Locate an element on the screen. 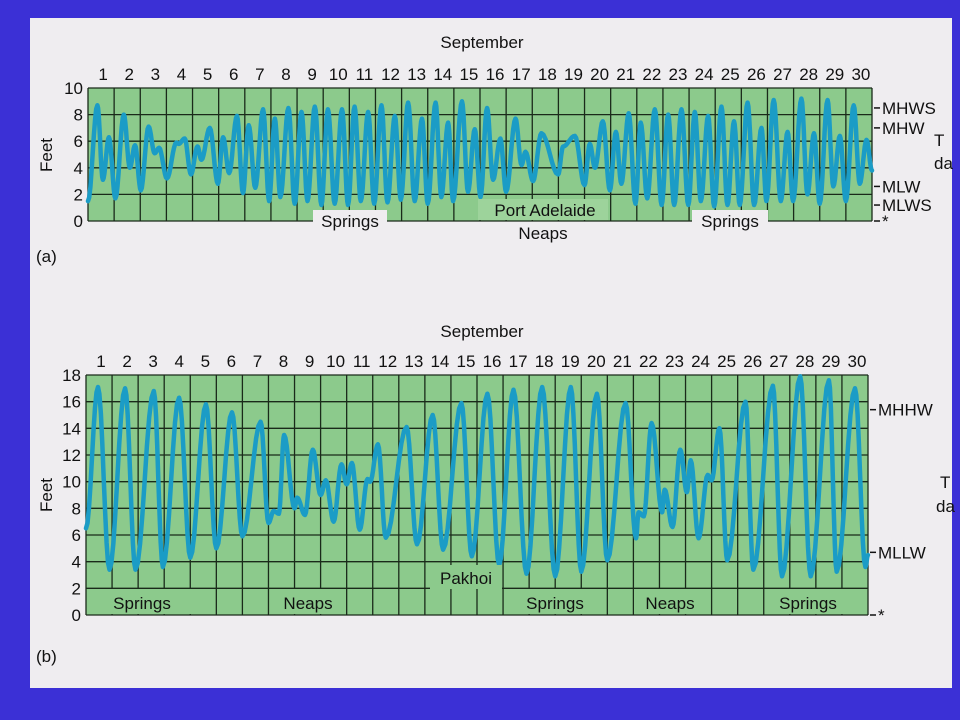  chart-a-day-label: 2 is located at coordinates (128, 74).